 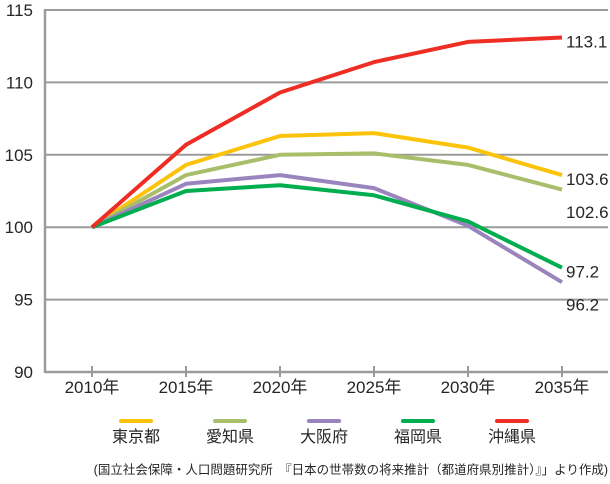 I want to click on y-axis-tick-label: 105, so click(x=19, y=155).